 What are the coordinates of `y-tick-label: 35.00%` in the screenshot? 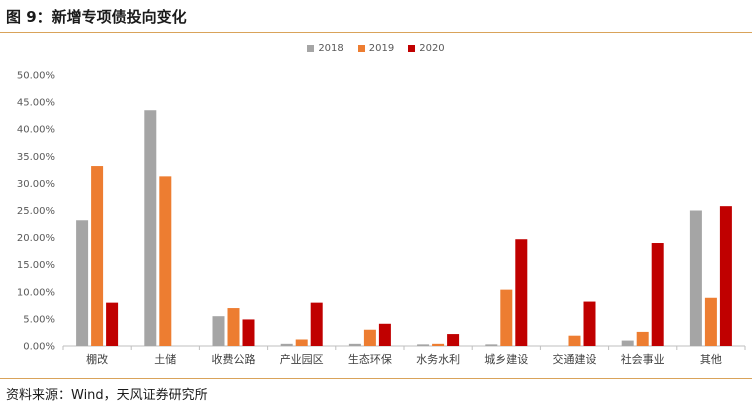 It's located at (36, 157).